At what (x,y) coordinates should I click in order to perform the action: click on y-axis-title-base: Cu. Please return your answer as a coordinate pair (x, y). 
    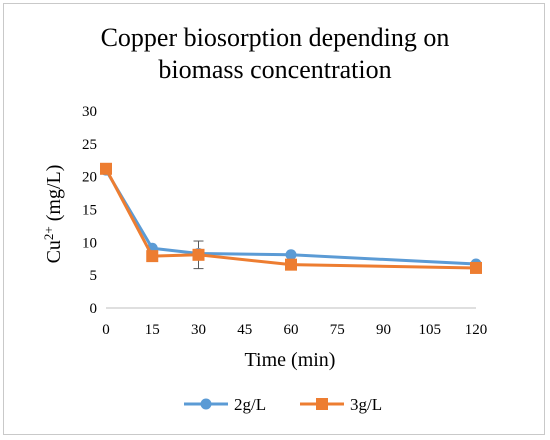
    Looking at the image, I should click on (54, 251).